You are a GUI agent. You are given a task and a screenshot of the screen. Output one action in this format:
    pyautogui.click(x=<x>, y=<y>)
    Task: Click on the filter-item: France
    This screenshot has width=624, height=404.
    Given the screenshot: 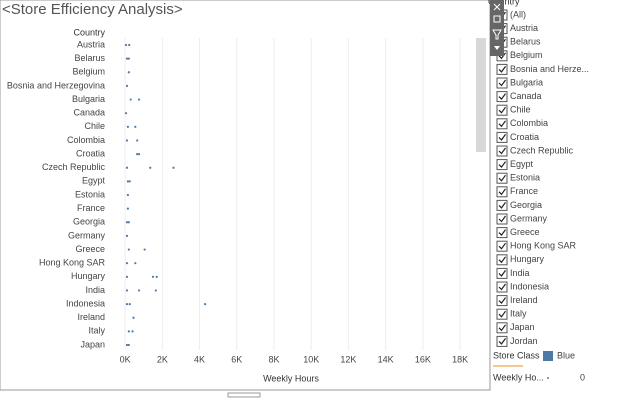 What is the action you would take?
    pyautogui.click(x=524, y=191)
    